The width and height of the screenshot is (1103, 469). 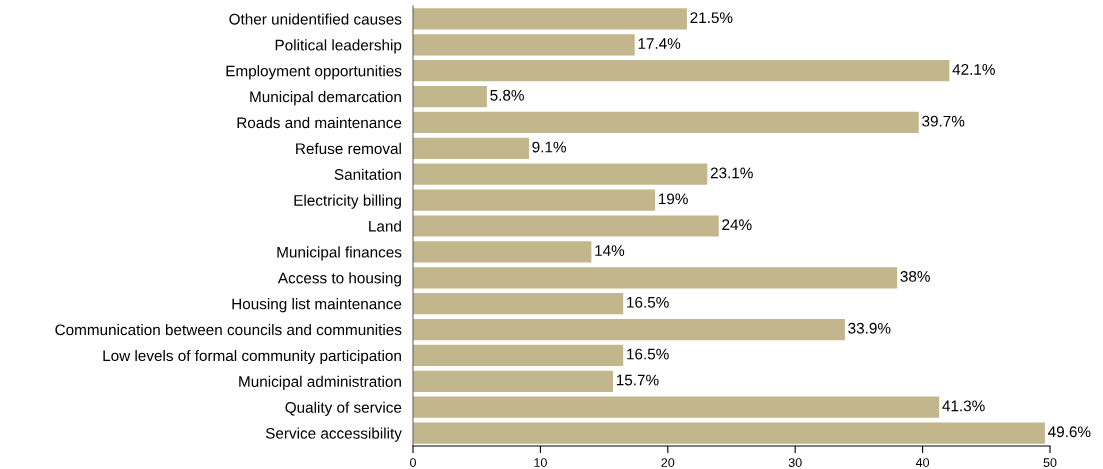 I want to click on y-tick-label: Other unidentified causes, so click(x=315, y=19).